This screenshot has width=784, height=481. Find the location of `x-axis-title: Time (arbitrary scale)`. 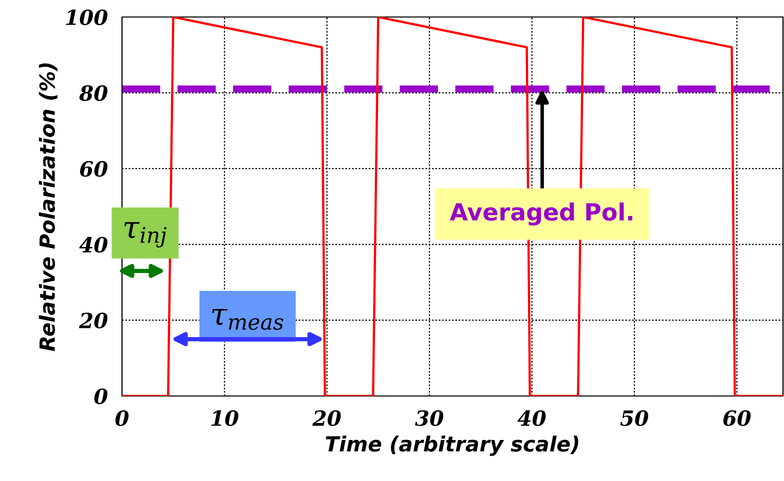

x-axis-title: Time (arbitrary scale) is located at coordinates (452, 446).